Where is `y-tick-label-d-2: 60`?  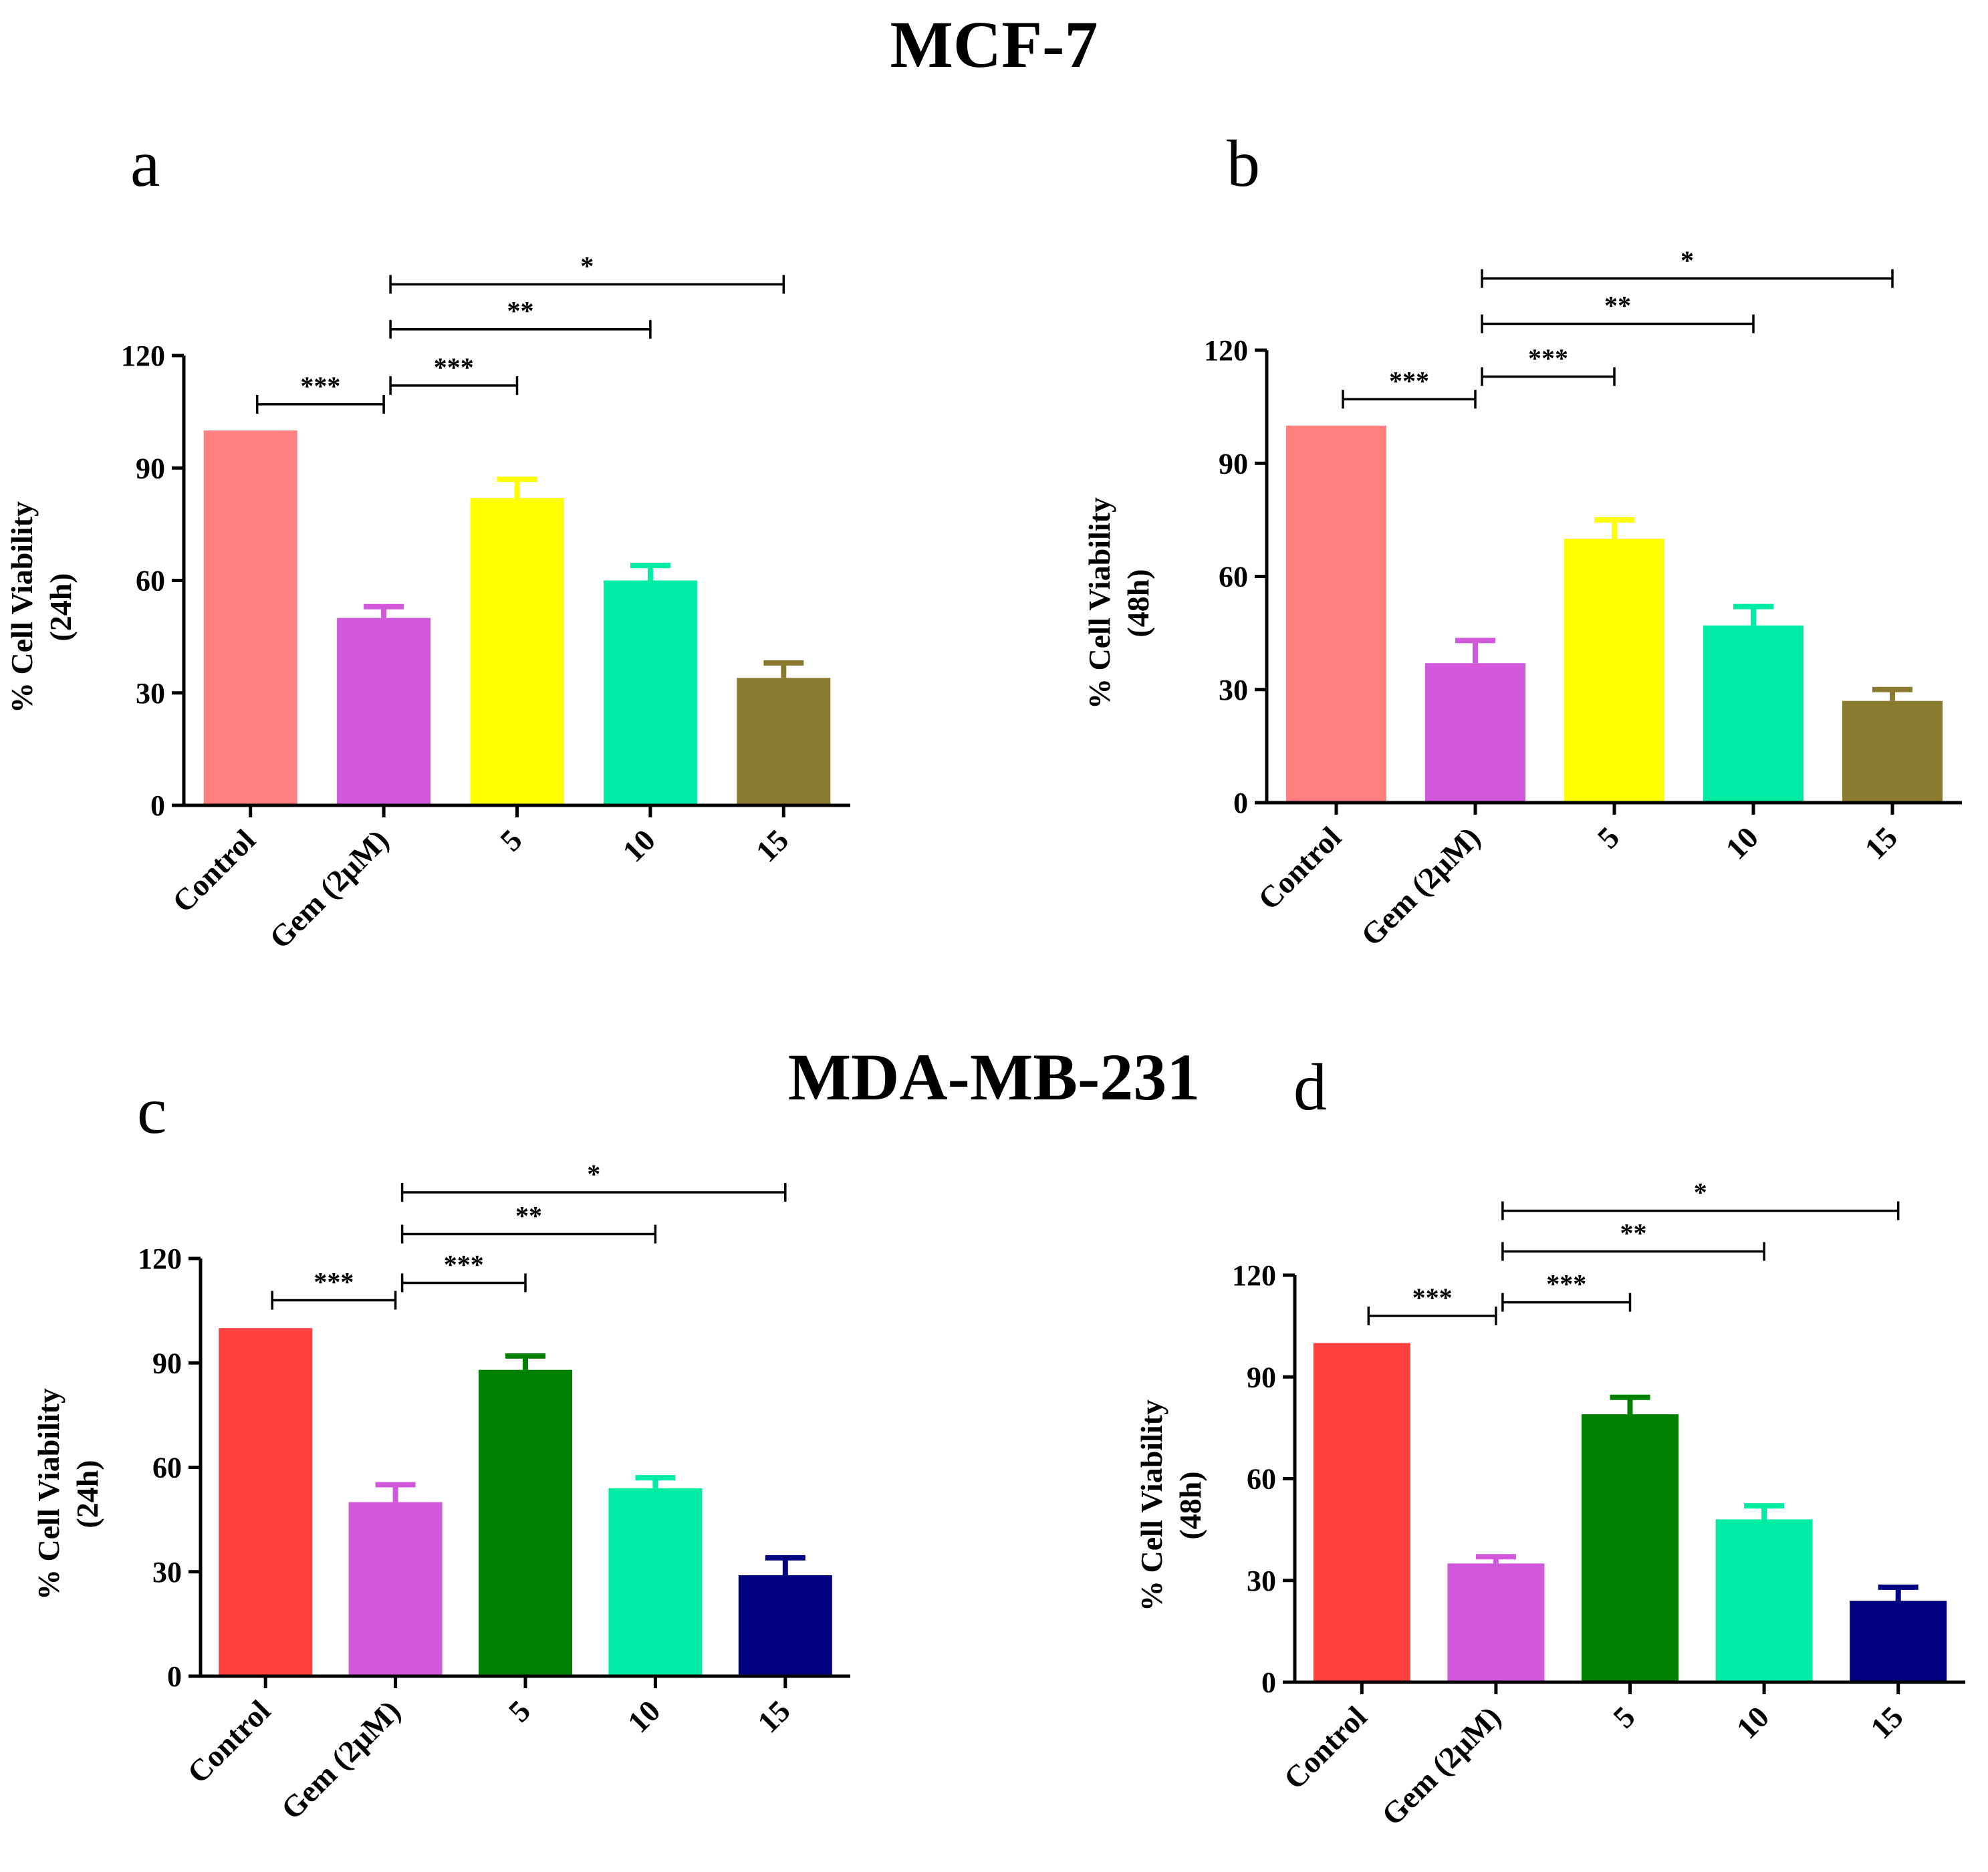 y-tick-label-d-2: 60 is located at coordinates (1261, 1479).